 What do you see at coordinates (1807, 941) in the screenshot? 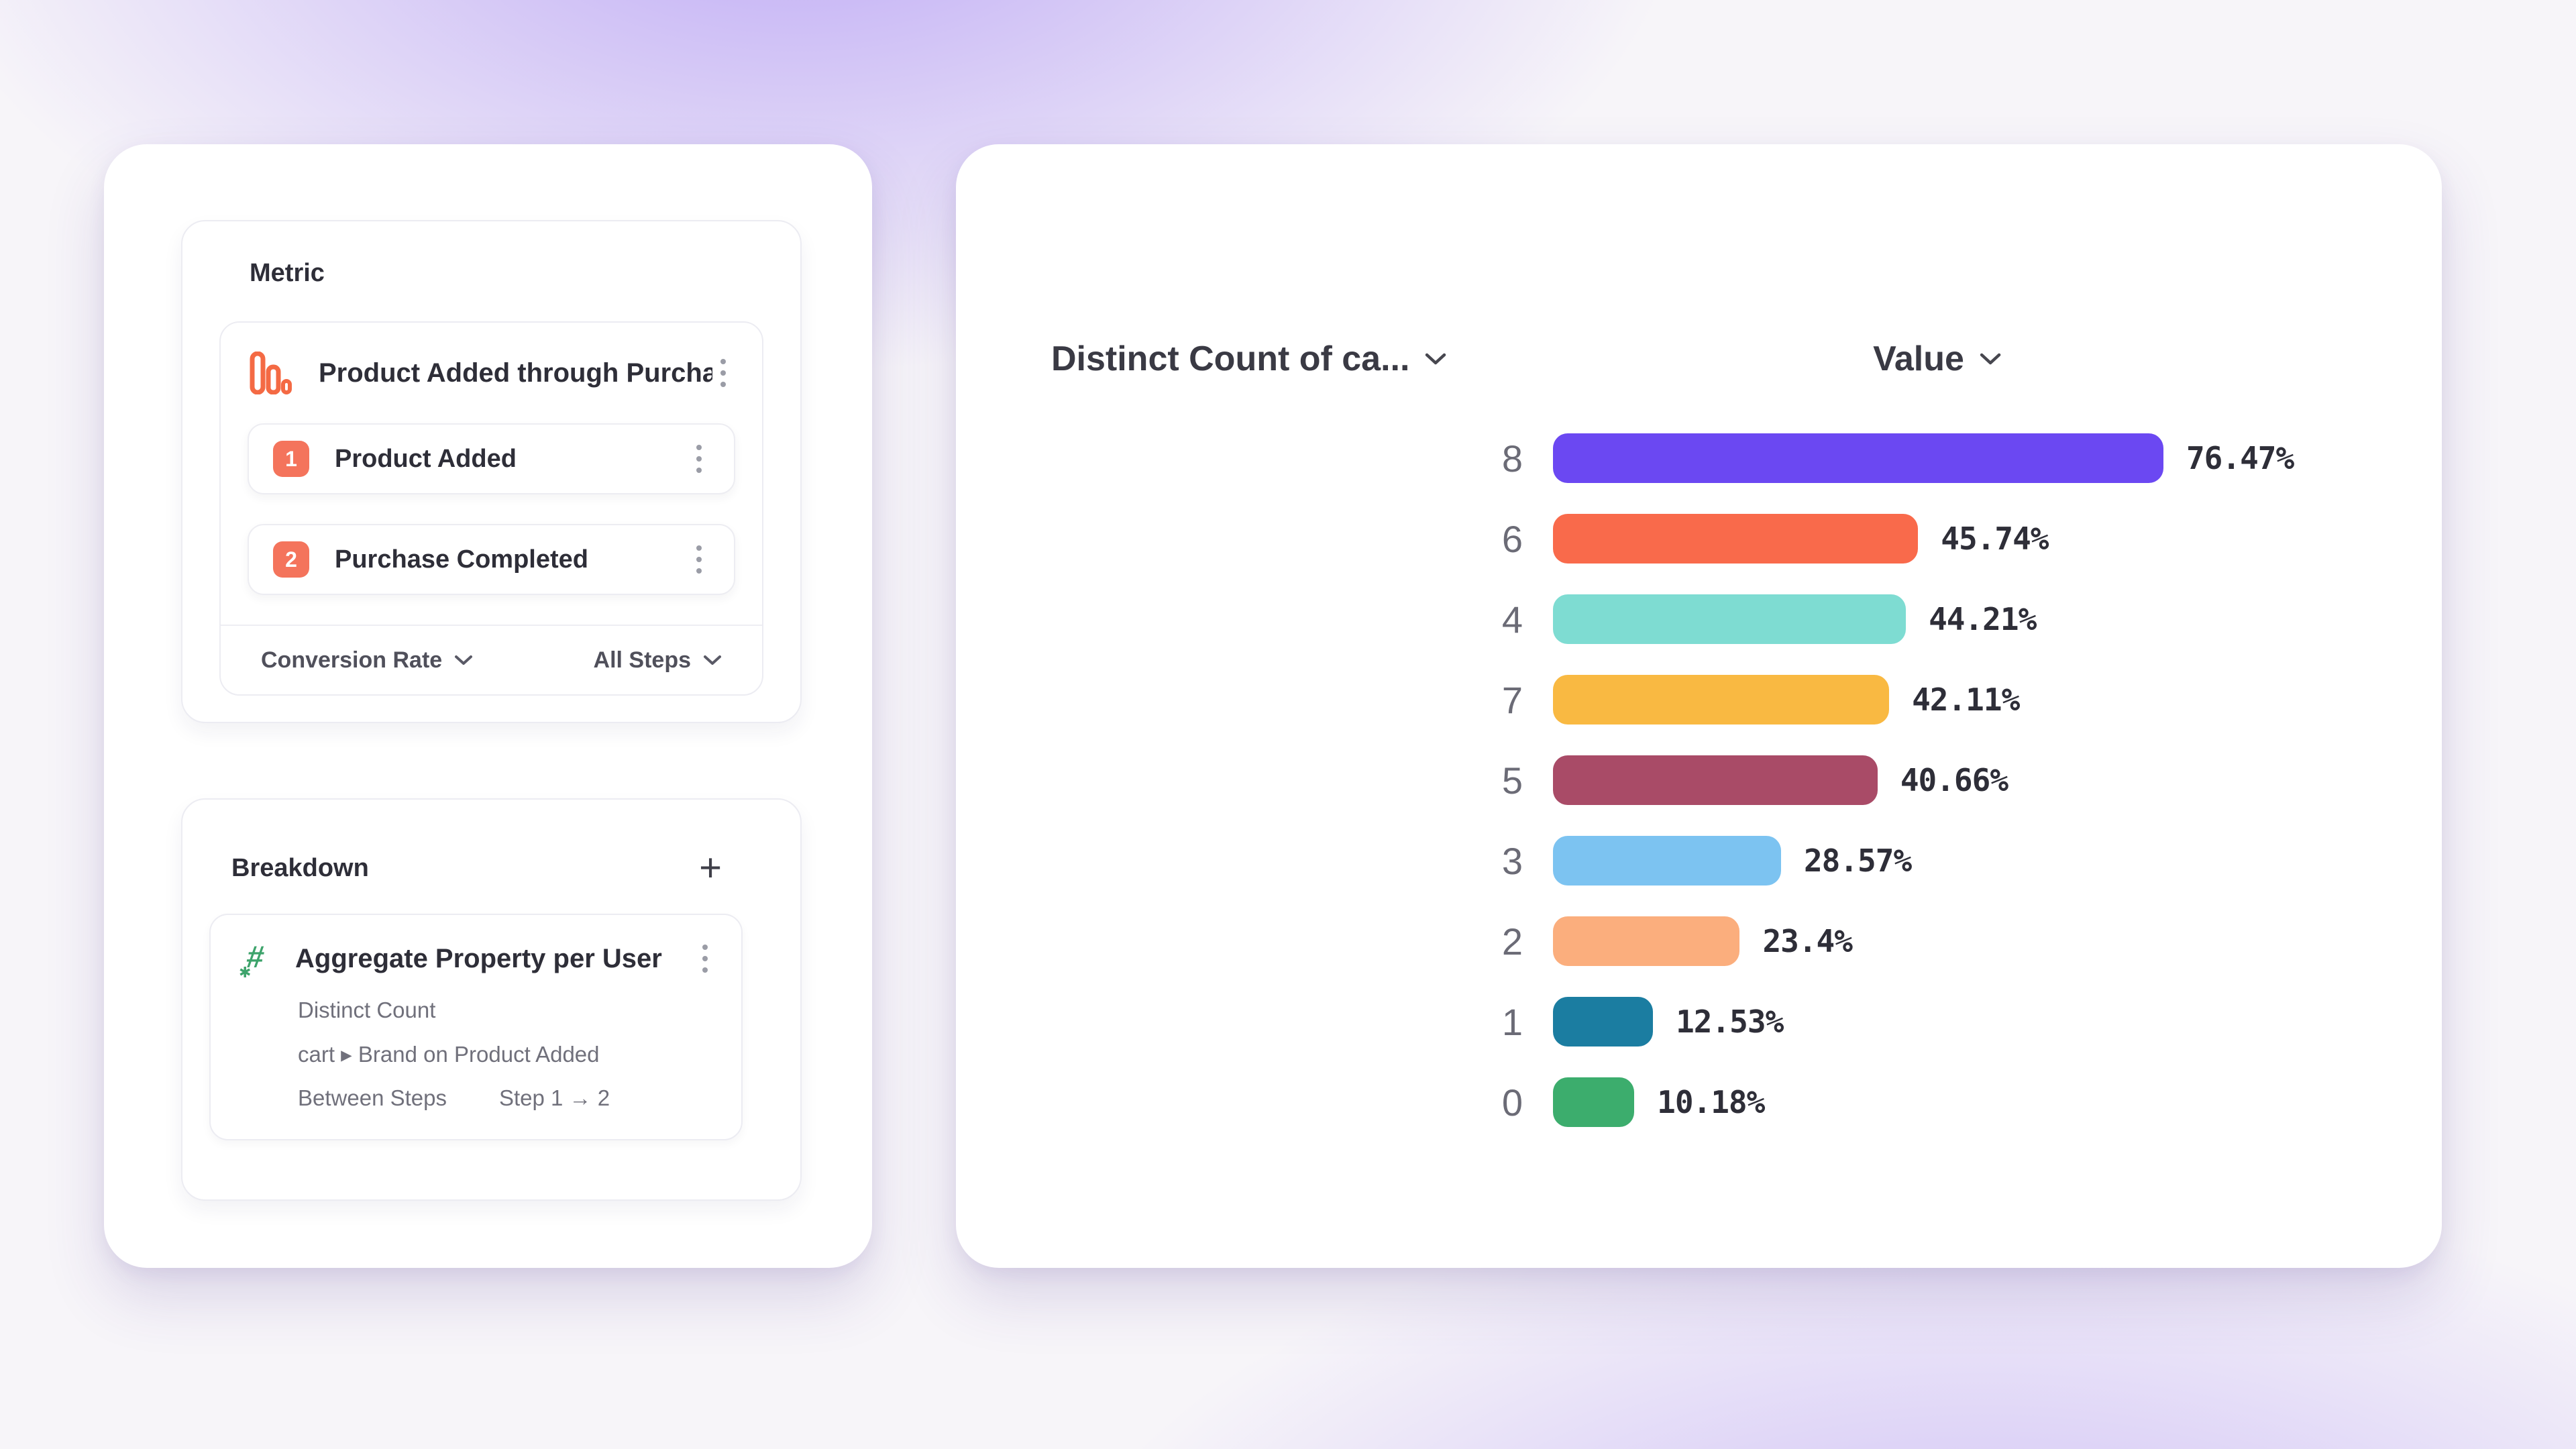
I see `value-label: 23.4%` at bounding box center [1807, 941].